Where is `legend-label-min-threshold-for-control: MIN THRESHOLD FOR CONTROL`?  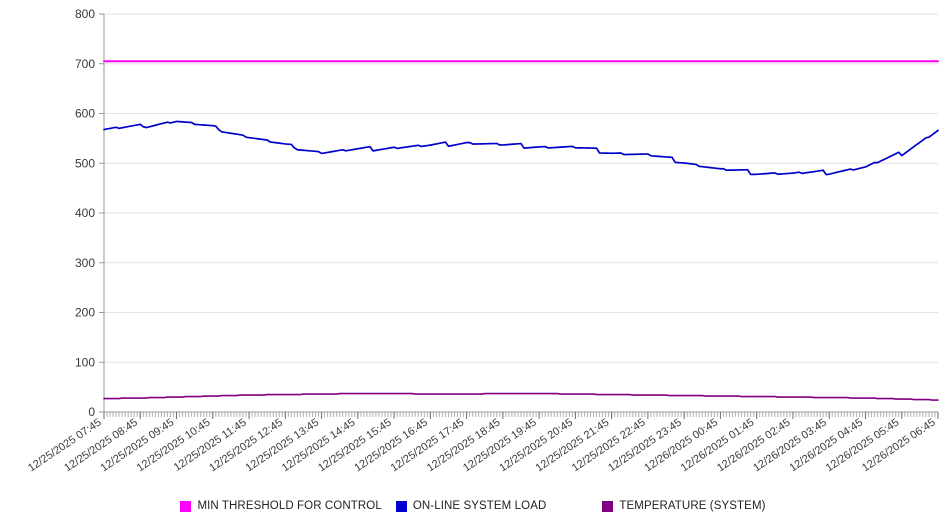
legend-label-min-threshold-for-control: MIN THRESHOLD FOR CONTROL is located at coordinates (289, 506).